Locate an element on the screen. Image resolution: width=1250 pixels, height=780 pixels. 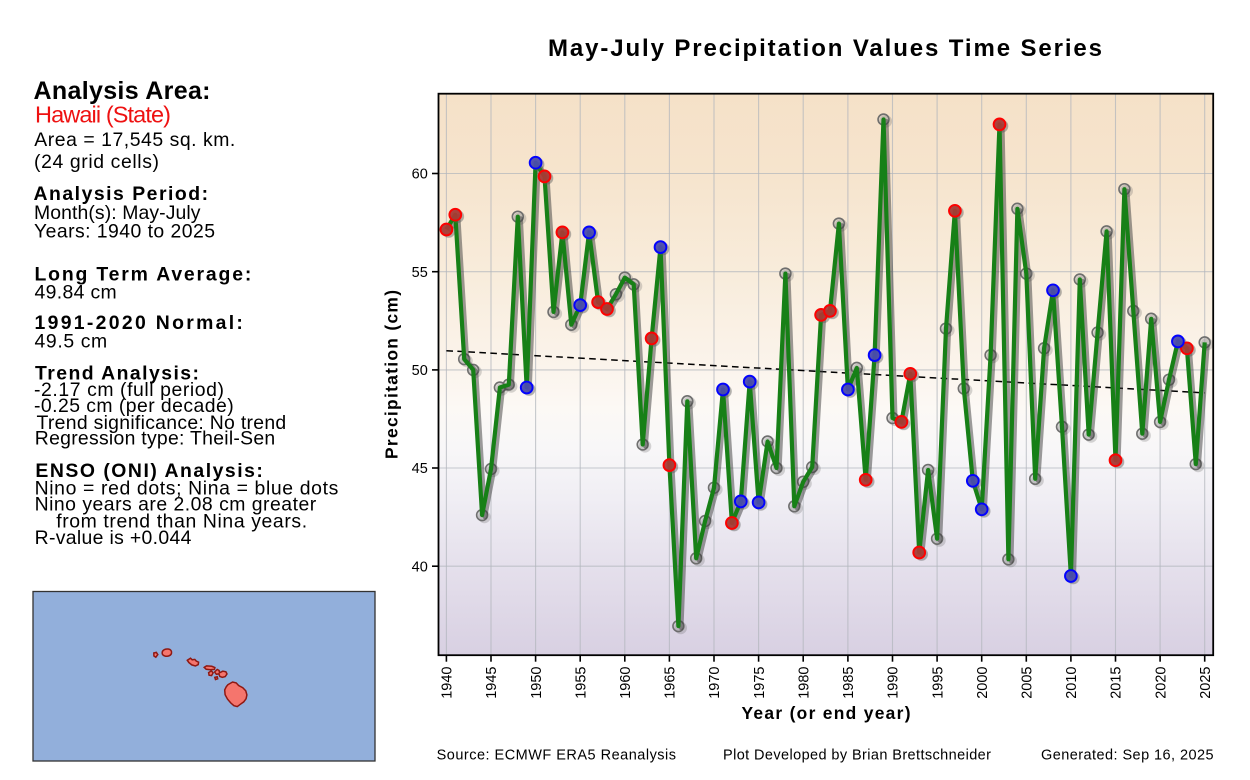
svg-text: 60 is located at coordinates (420, 175).